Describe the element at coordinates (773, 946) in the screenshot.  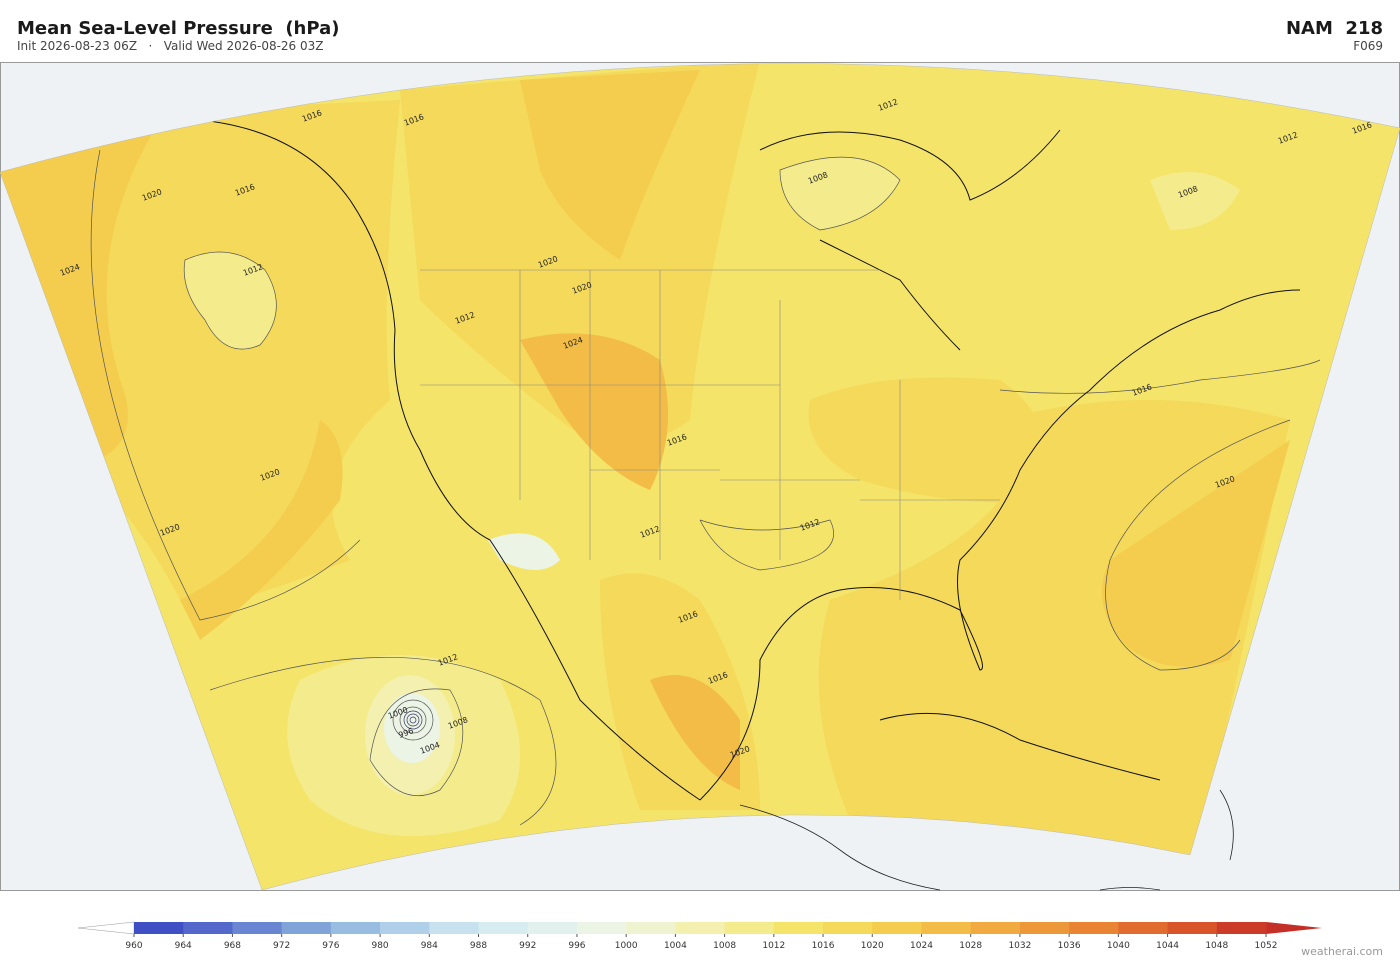
I see `colorbar-tick-label: 1012` at that location.